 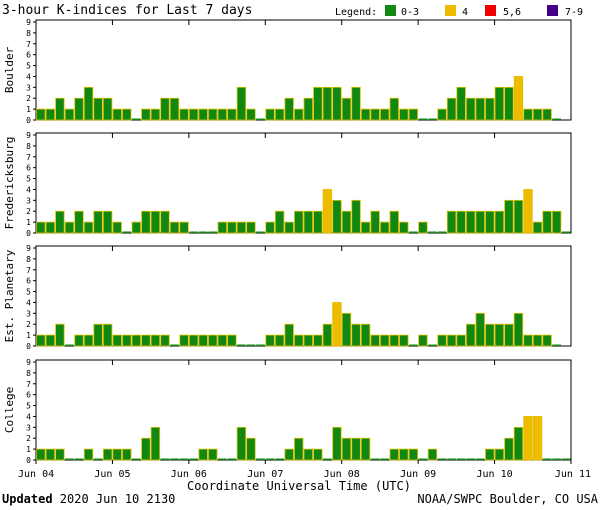 I want to click on y-tick-label: 1, so click(x=28, y=335).